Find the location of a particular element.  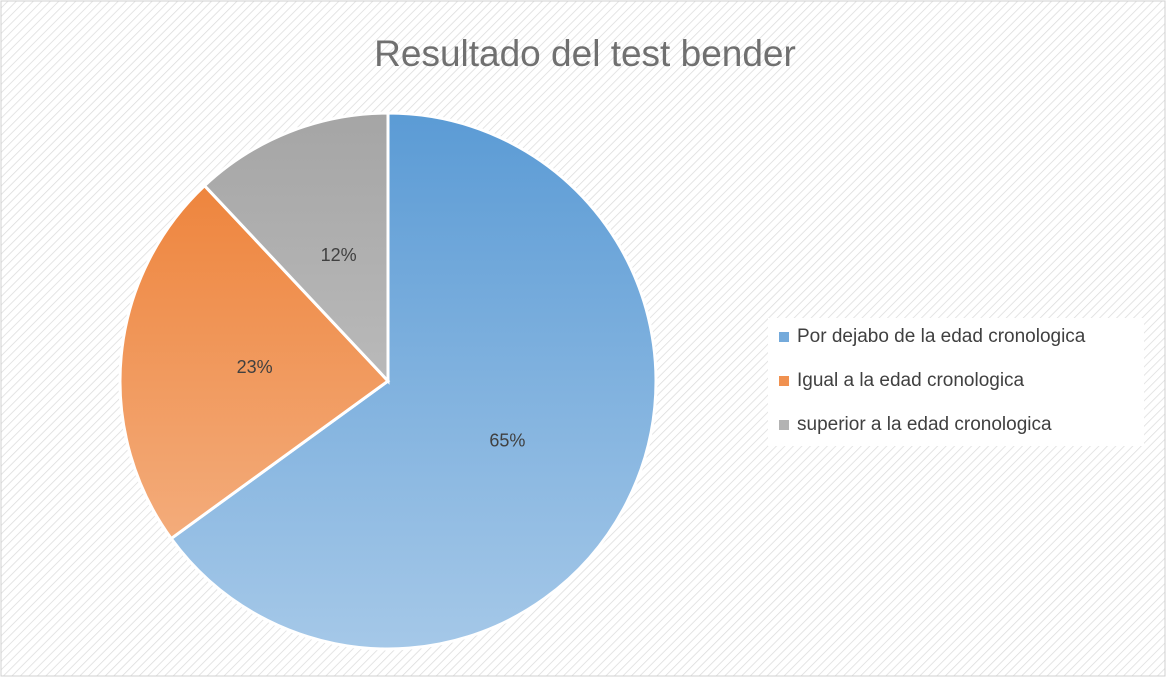

data-label: 23% is located at coordinates (255, 367).